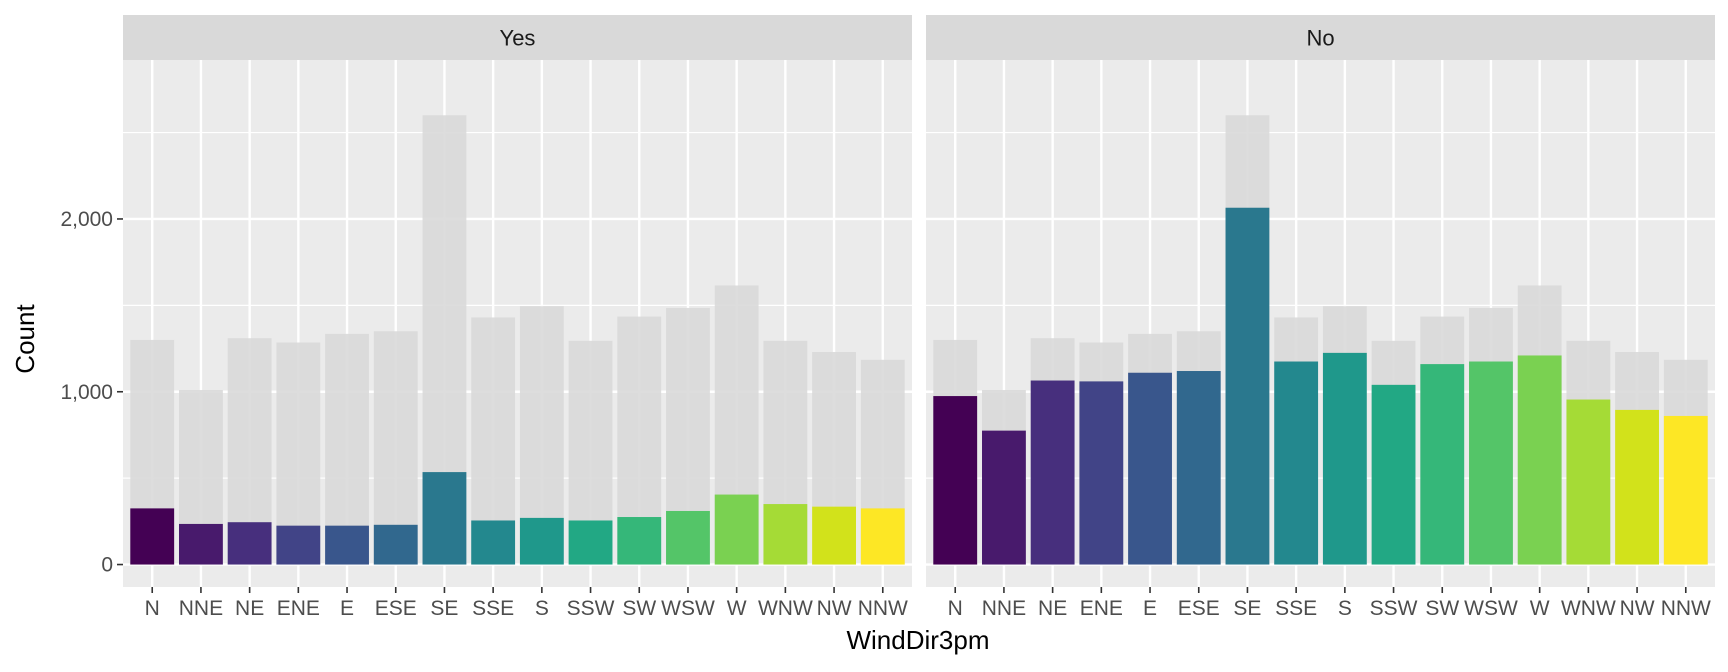 The width and height of the screenshot is (1728, 672). I want to click on y-tick-label: 2,000, so click(86, 219).